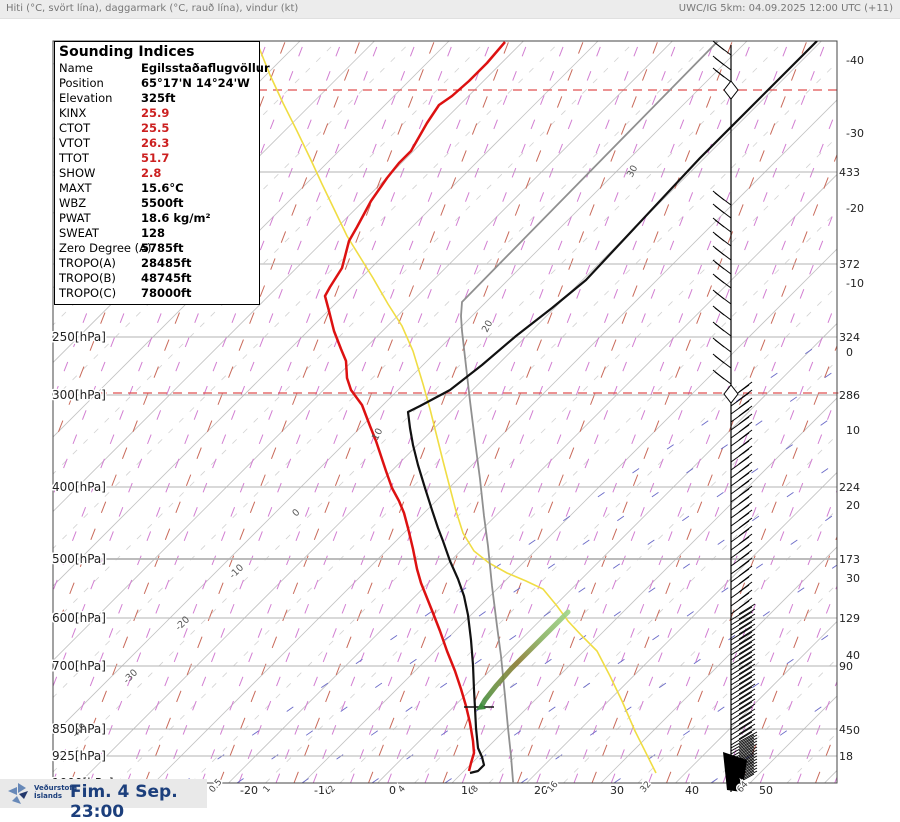 This screenshot has height=822, width=900. I want to click on bottom-temp-label: 50, so click(766, 790).